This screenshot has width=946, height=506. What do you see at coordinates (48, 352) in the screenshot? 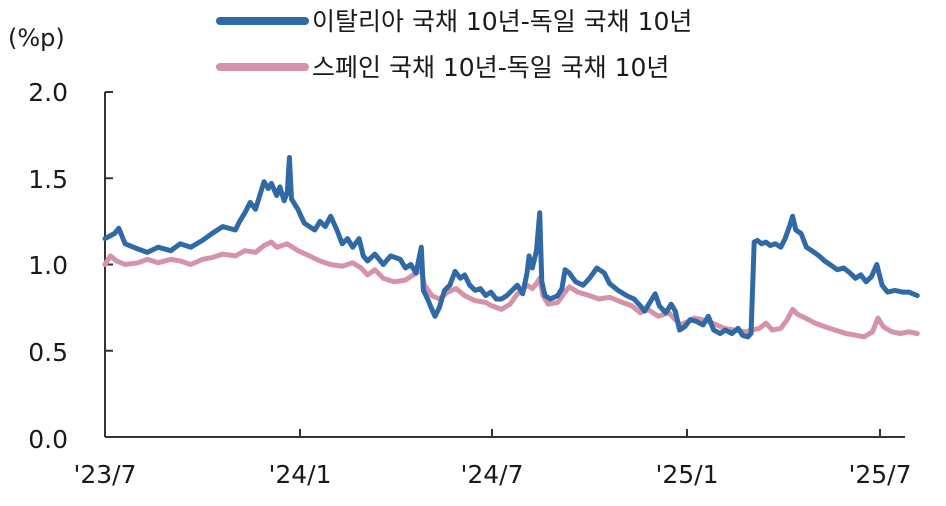
I see `y-tick-label: 0.5` at bounding box center [48, 352].